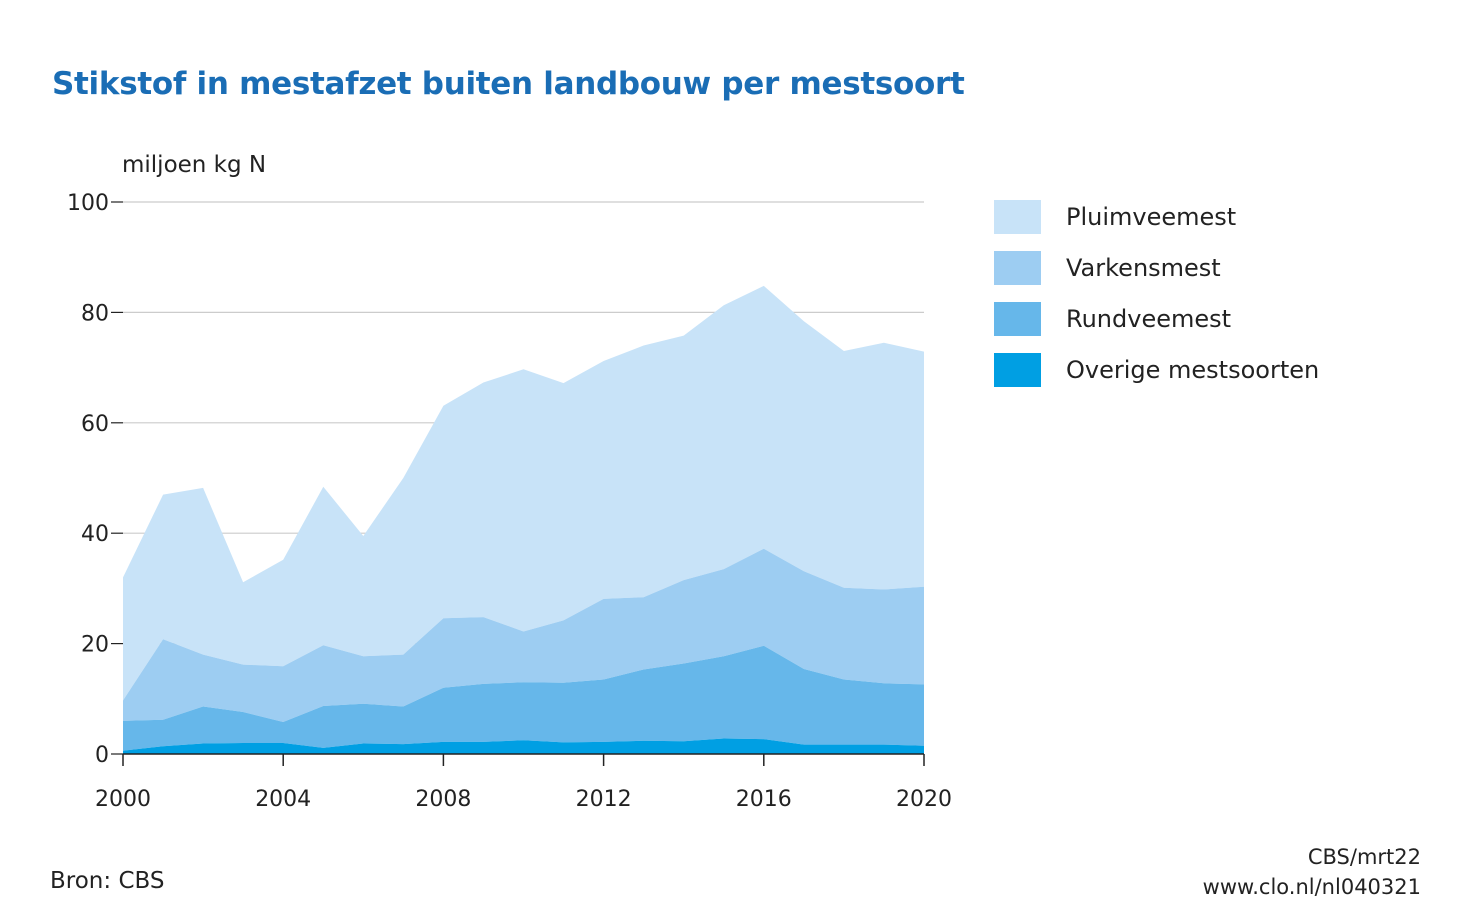 The height and width of the screenshot is (904, 1467). Describe the element at coordinates (924, 799) in the screenshot. I see `x-tick-label-2020: 2020` at that location.